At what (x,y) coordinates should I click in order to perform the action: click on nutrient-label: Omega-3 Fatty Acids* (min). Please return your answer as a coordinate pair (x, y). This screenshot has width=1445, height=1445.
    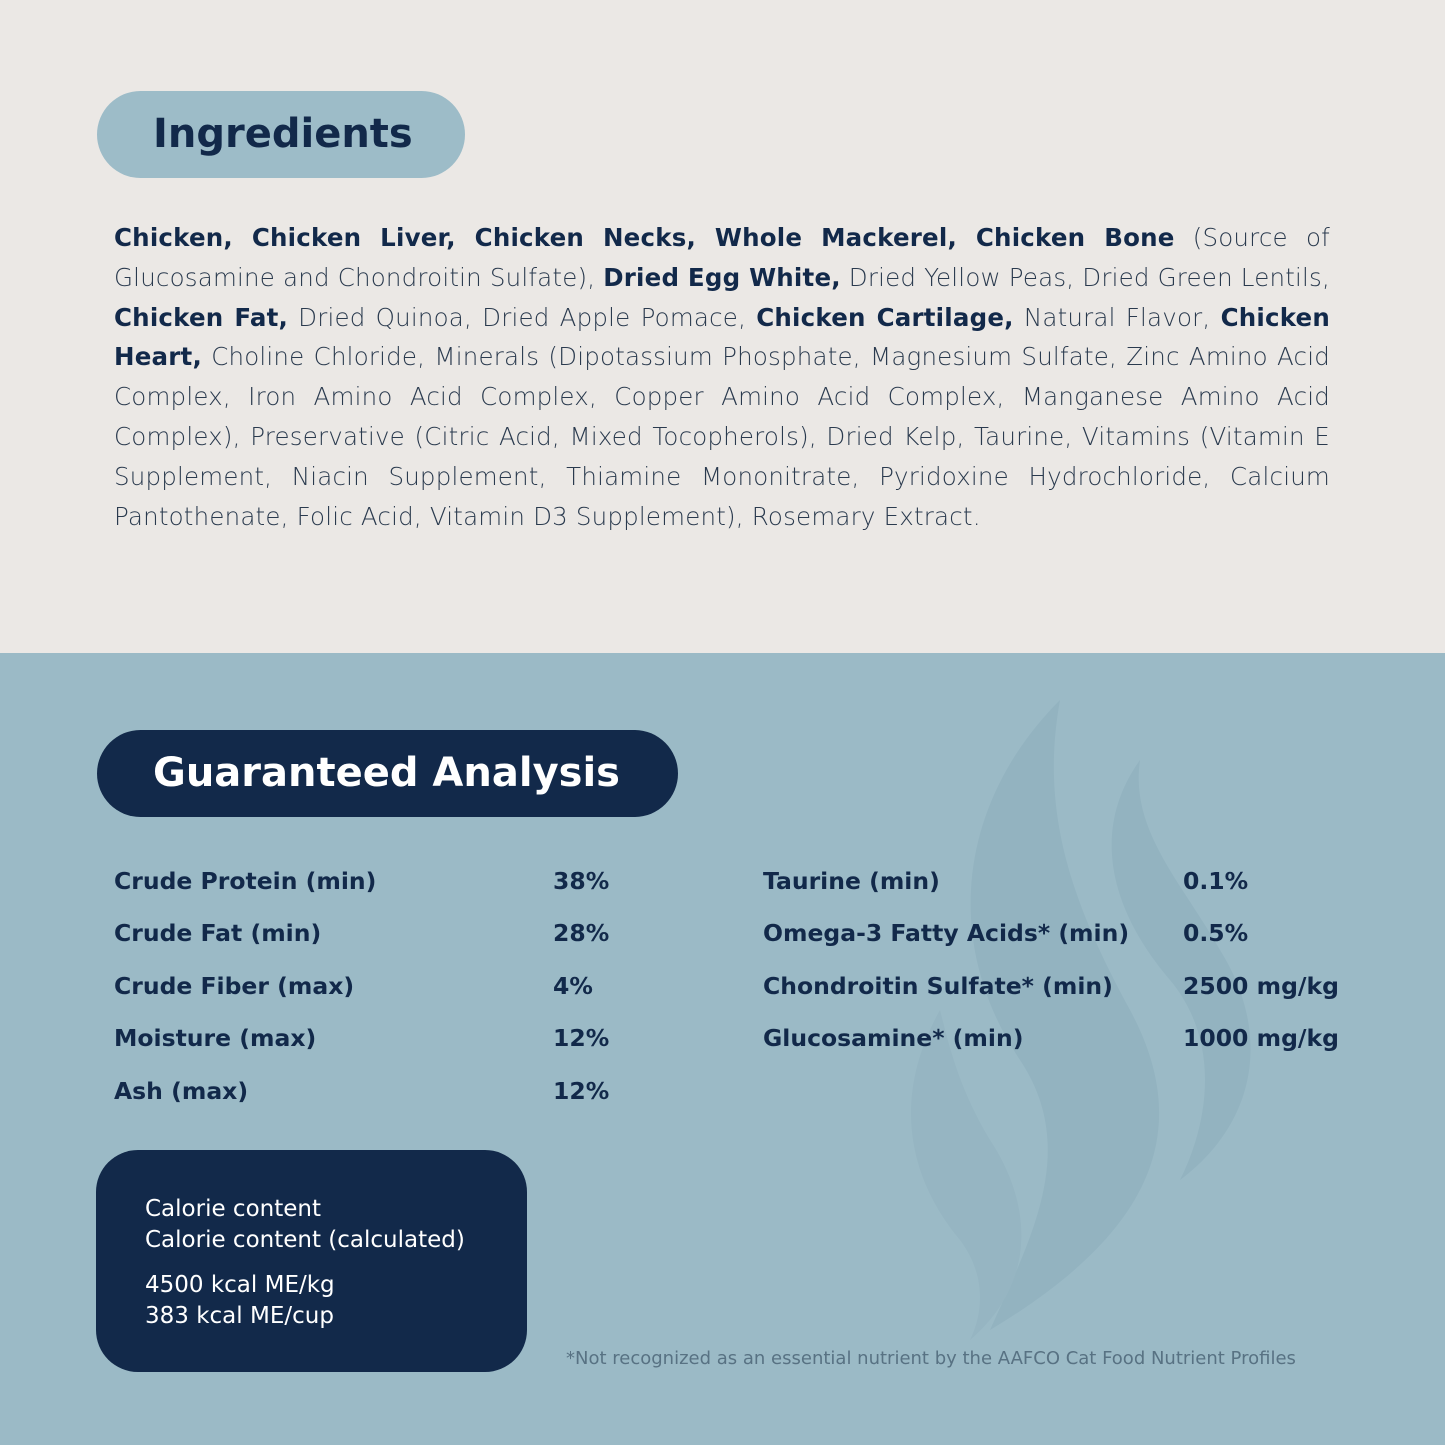
    Looking at the image, I should click on (946, 933).